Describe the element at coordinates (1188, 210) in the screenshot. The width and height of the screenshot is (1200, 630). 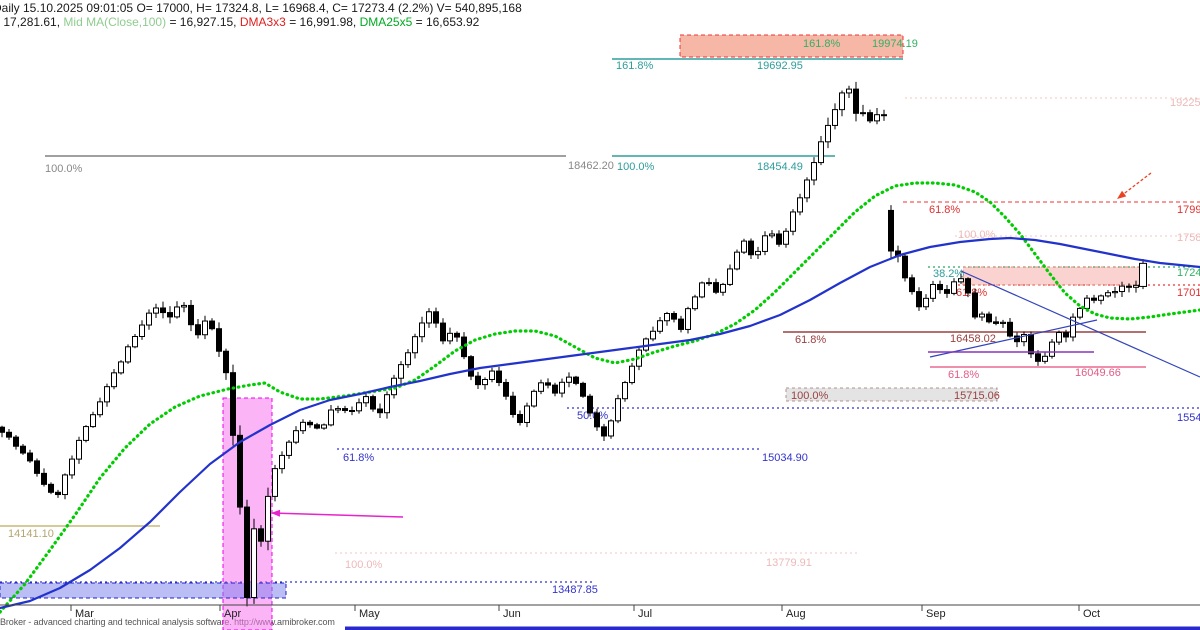
I see `level-label: 17995` at that location.